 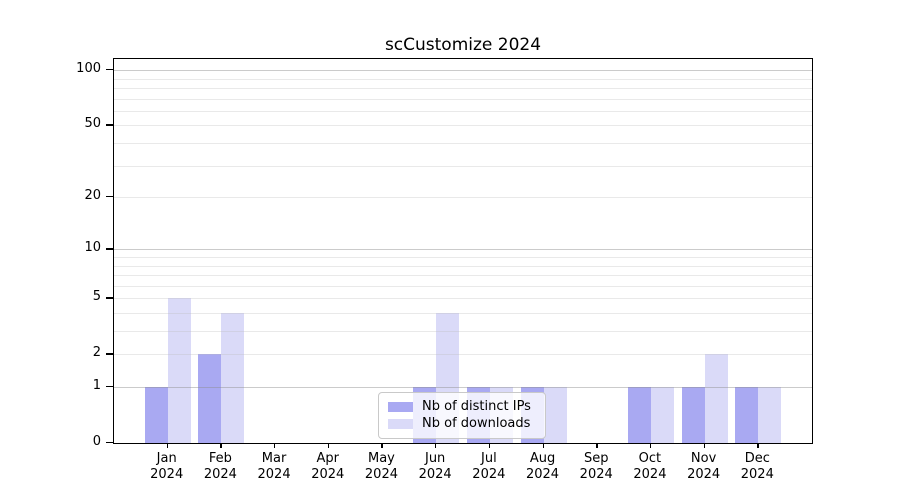 What do you see at coordinates (156, 415) in the screenshot?
I see `bar-distinct-ips-jan` at bounding box center [156, 415].